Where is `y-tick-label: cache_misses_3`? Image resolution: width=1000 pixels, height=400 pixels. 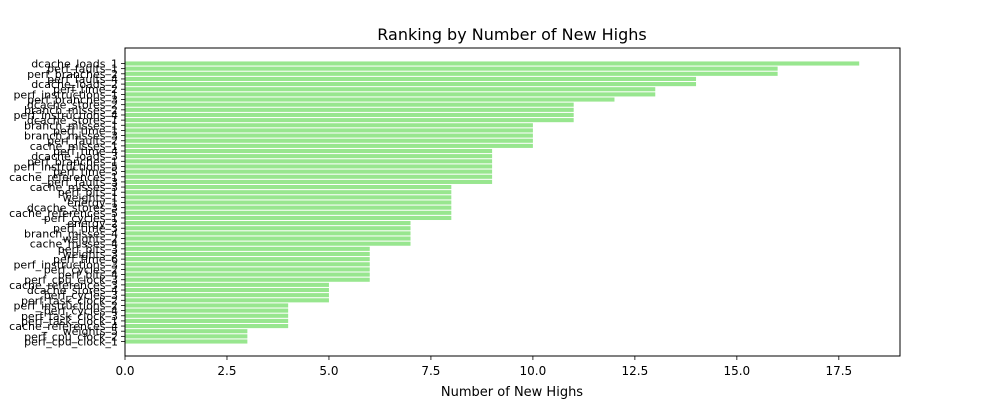 y-tick-label: cache_misses_3 is located at coordinates (74, 187).